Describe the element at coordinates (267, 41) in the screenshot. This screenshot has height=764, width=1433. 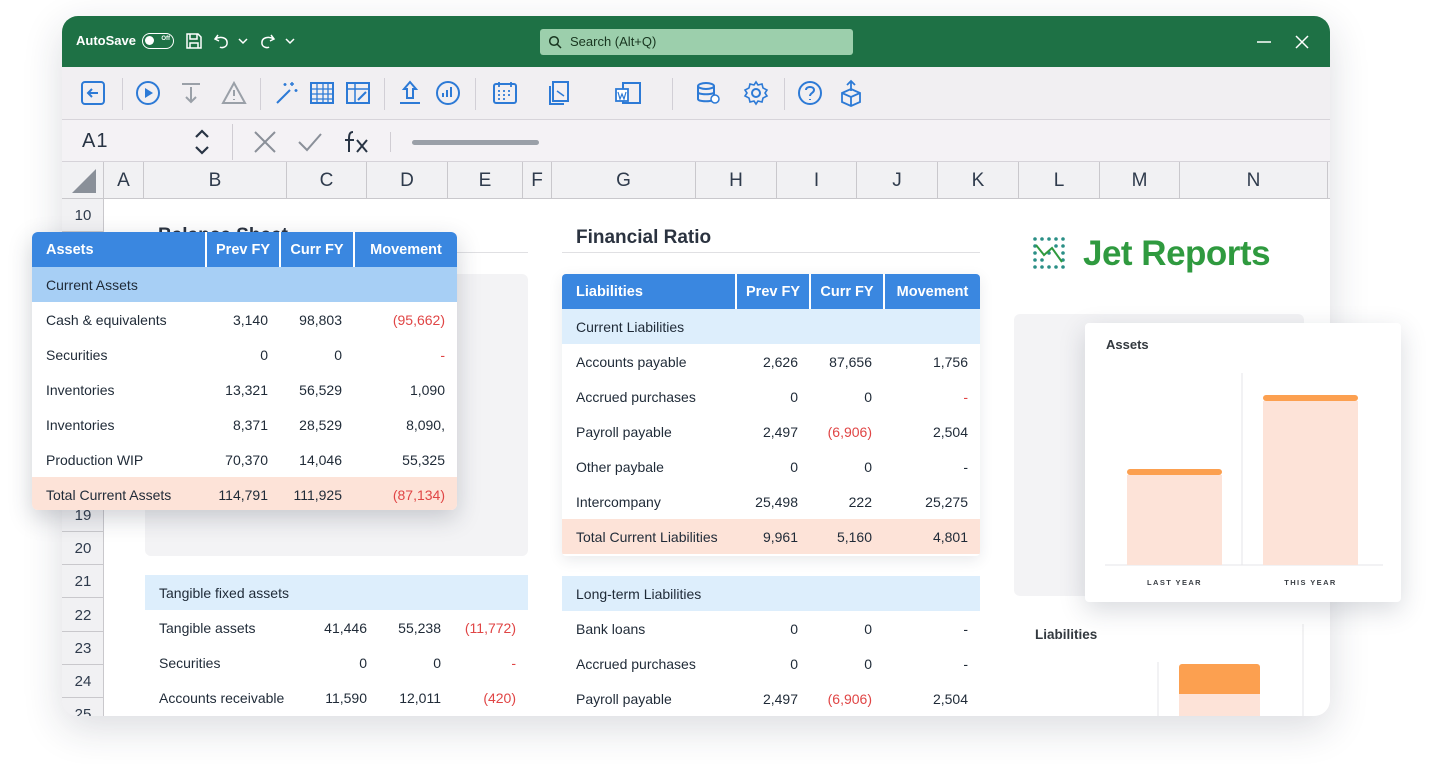
I see `redo-icon` at that location.